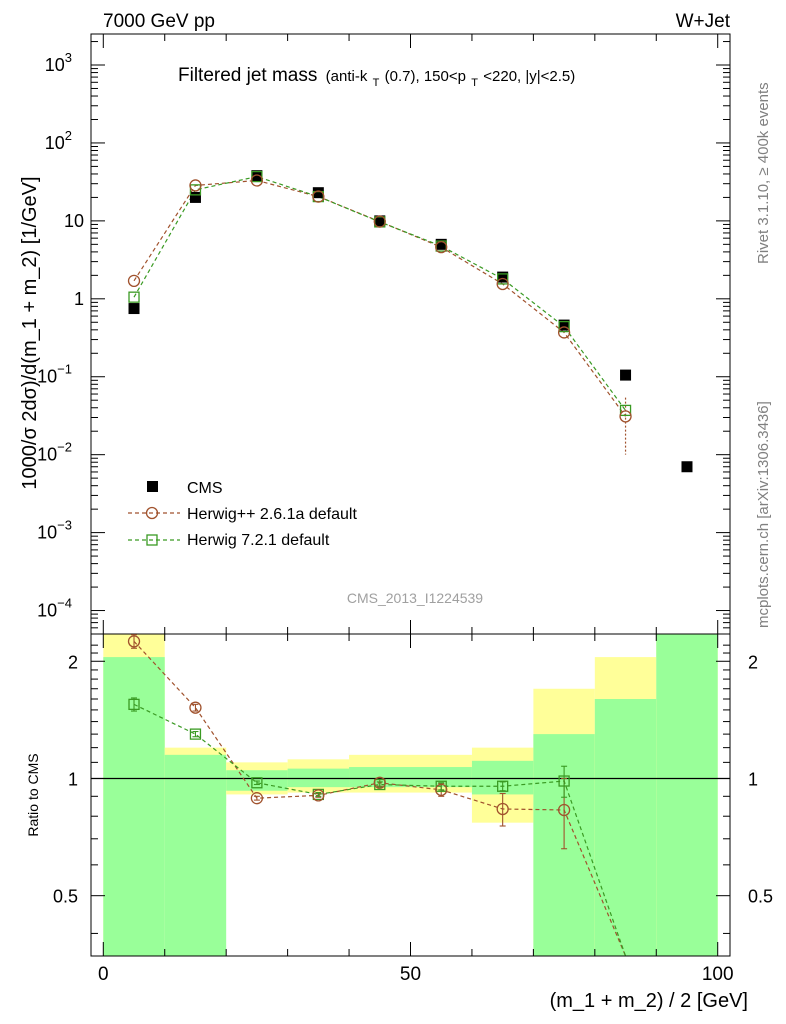 This screenshot has height=1024, width=786. Describe the element at coordinates (68, 135) in the screenshot. I see `main-ytick-exp: 2` at that location.